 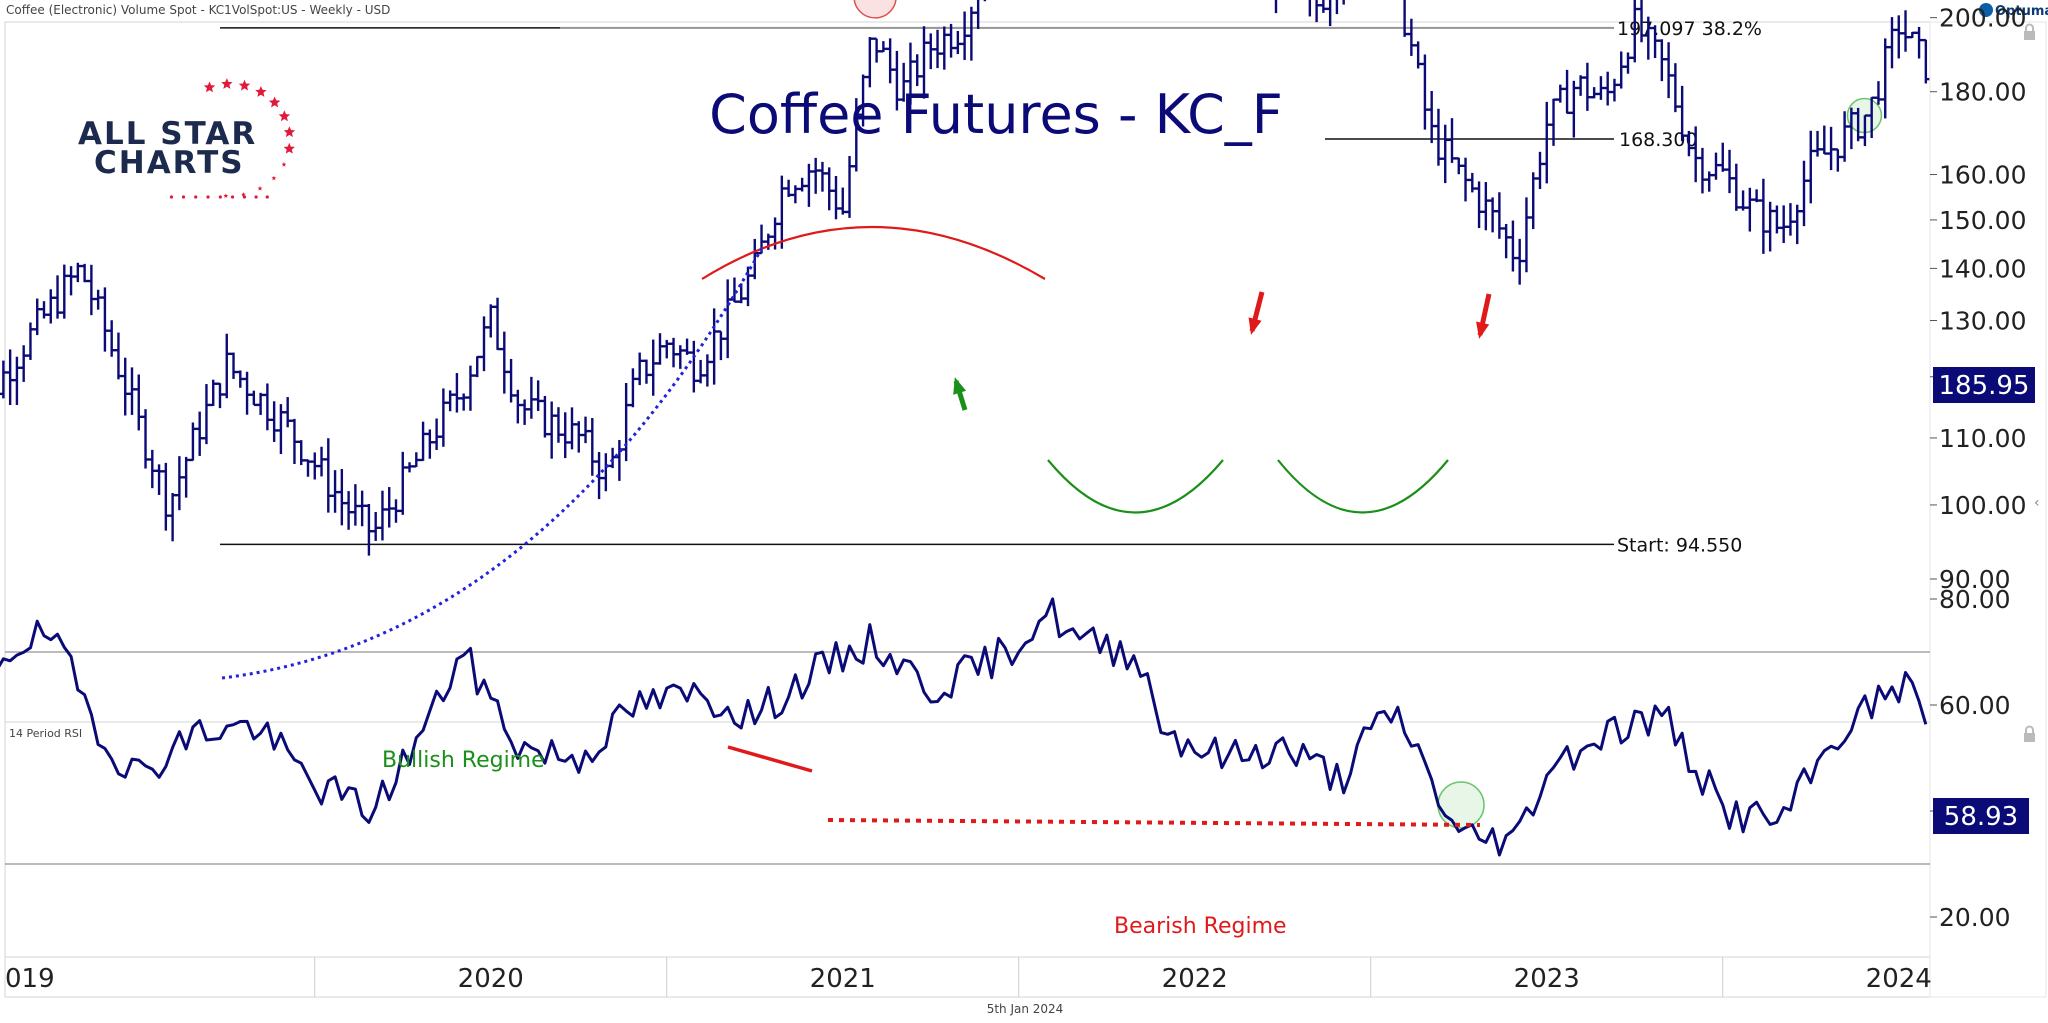 What do you see at coordinates (187, 138) in the screenshot?
I see `all-star-charts-logo: ALL STAR CHARTS` at bounding box center [187, 138].